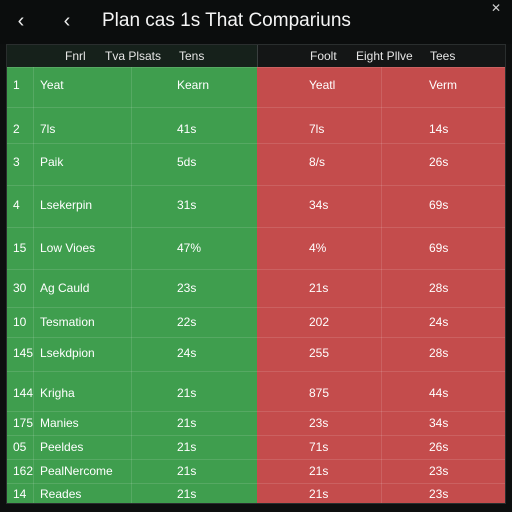 The width and height of the screenshot is (512, 512). What do you see at coordinates (319, 205) in the screenshot?
I see `cell-v2: 34s` at bounding box center [319, 205].